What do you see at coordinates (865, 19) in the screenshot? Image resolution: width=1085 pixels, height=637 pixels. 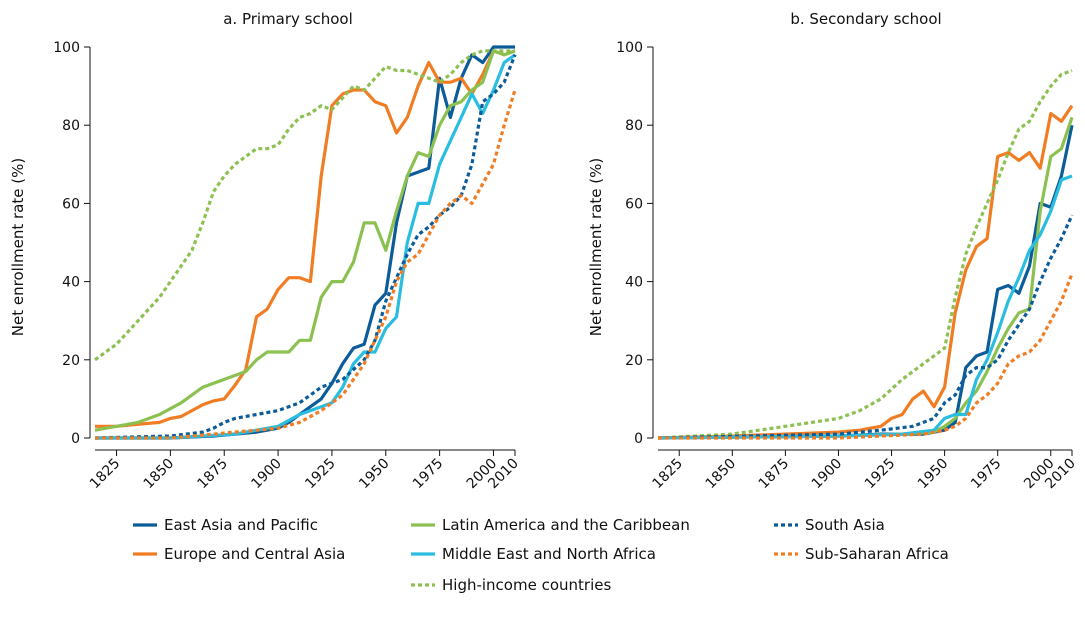 I see `panel-title-secondary: b. Secondary school` at bounding box center [865, 19].